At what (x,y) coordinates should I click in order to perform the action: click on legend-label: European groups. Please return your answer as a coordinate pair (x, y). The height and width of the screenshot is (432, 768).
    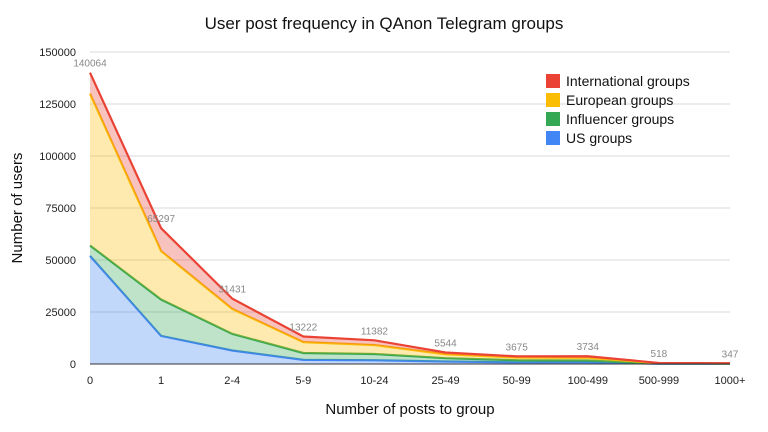
    Looking at the image, I should click on (619, 100).